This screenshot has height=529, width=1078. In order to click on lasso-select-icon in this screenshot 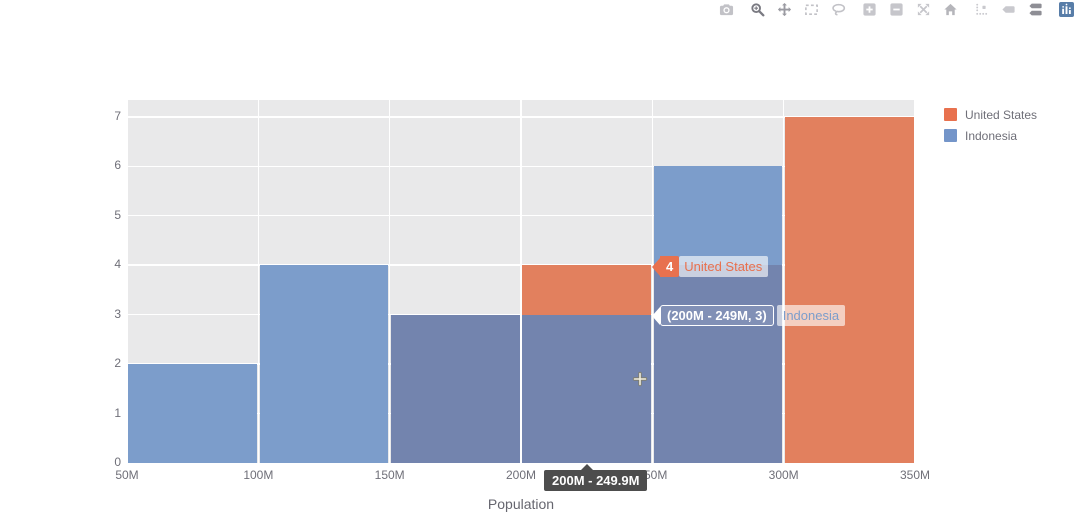, I will do `click(838, 9)`.